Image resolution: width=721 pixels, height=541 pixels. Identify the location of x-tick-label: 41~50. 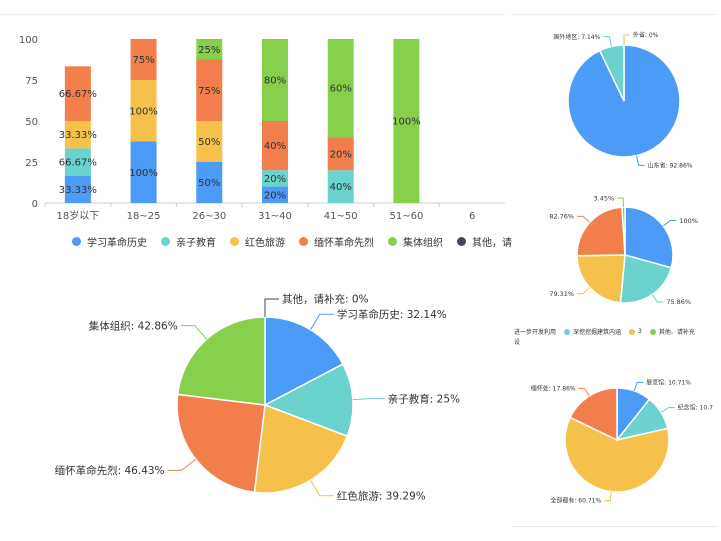
(341, 216).